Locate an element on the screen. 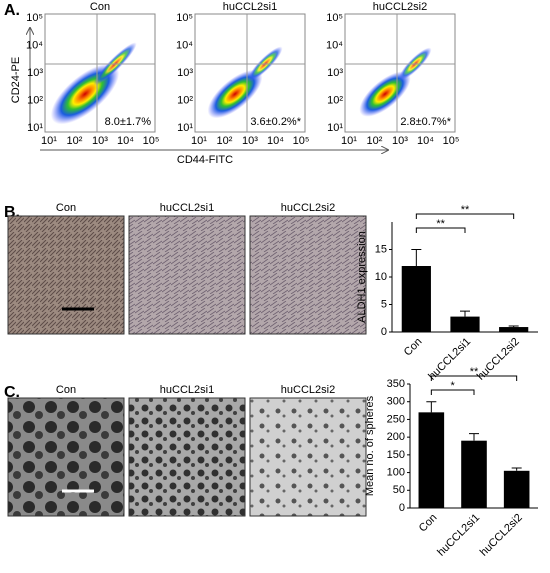 This screenshot has height=573, width=550. y-tick-label: 200 is located at coordinates (396, 437).